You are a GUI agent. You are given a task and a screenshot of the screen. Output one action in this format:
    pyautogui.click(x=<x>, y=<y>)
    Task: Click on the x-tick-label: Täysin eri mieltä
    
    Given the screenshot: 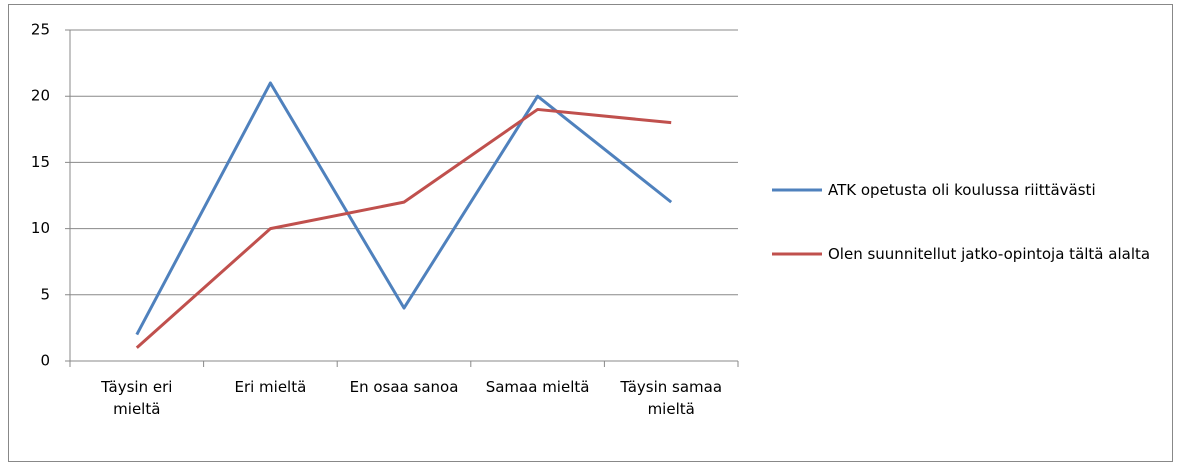 What is the action you would take?
    pyautogui.click(x=137, y=398)
    